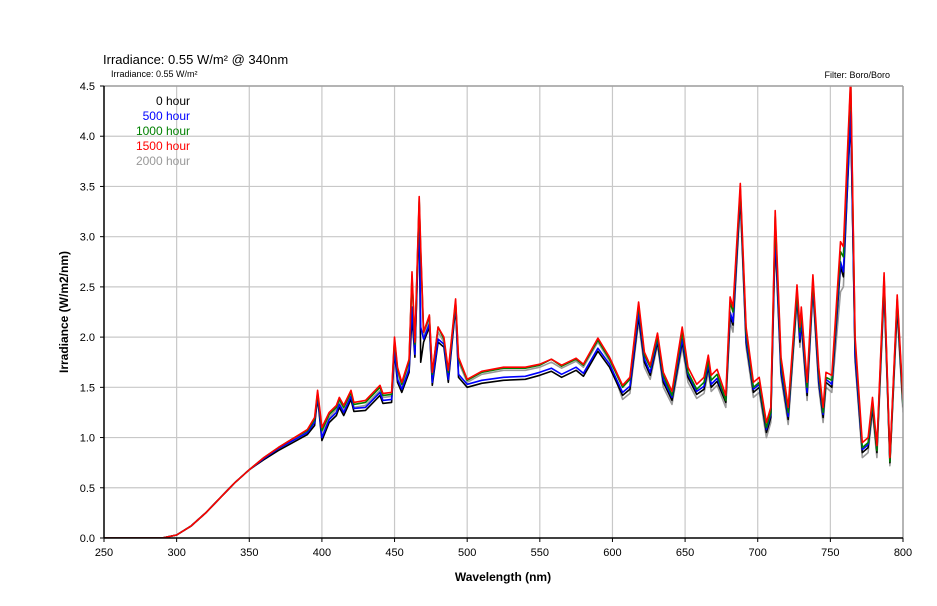 Image resolution: width=937 pixels, height=606 pixels. I want to click on x-tick-label: 800, so click(903, 553).